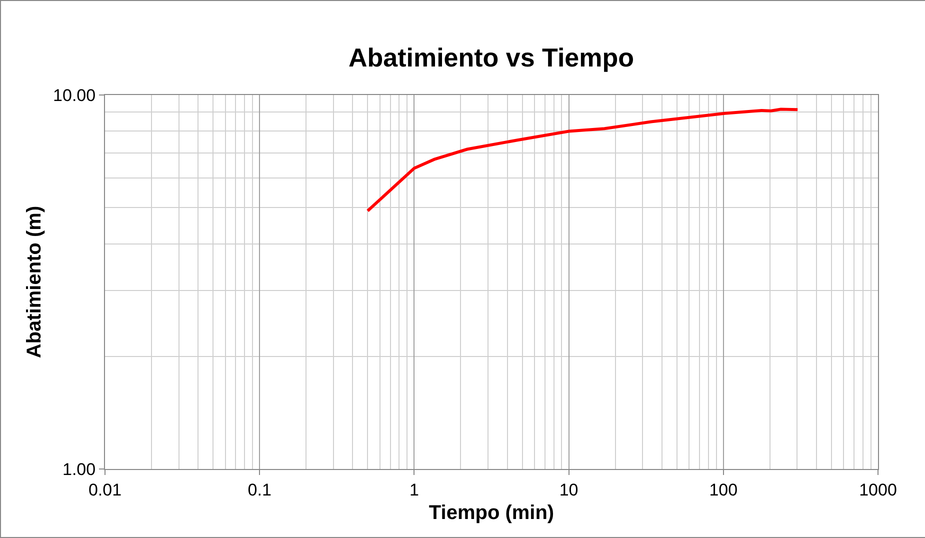 This screenshot has height=538, width=925. I want to click on x-tick-label: 1000, so click(878, 490).